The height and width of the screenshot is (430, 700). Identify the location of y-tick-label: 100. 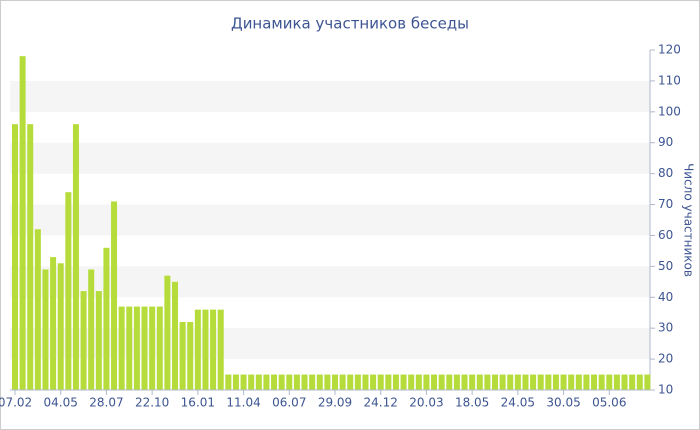
(669, 111).